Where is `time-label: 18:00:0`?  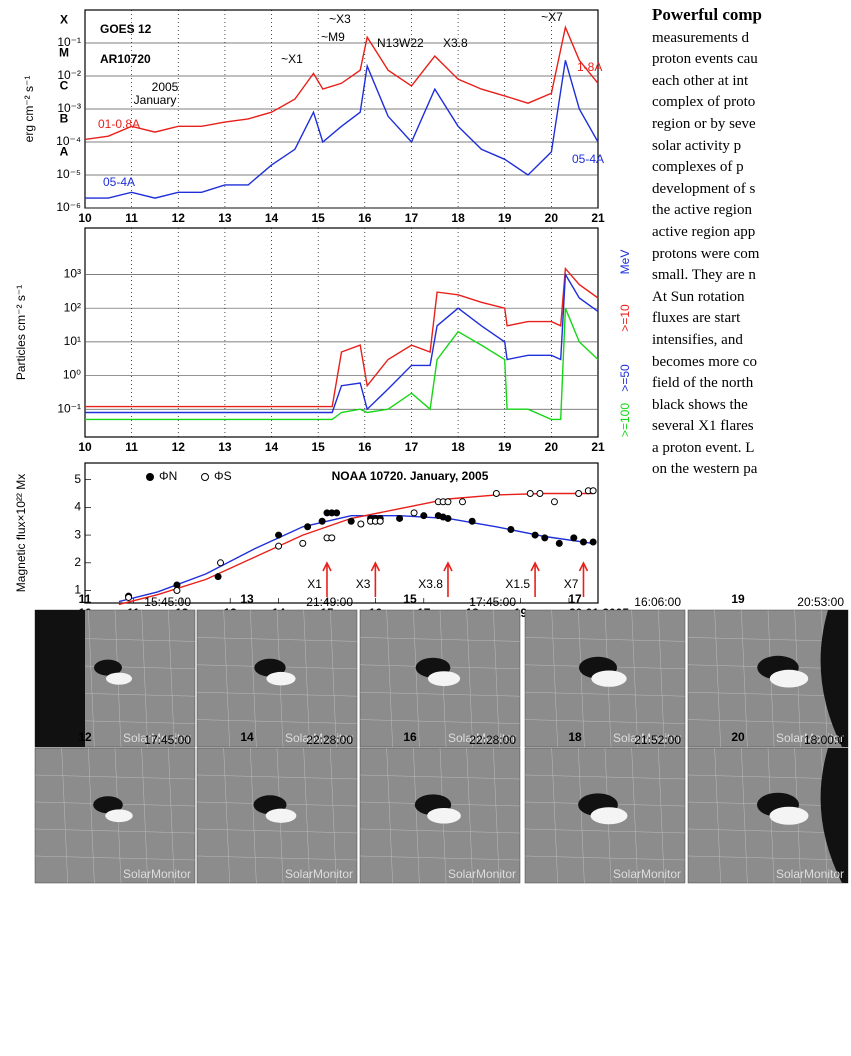 time-label: 18:00:0 is located at coordinates (824, 740).